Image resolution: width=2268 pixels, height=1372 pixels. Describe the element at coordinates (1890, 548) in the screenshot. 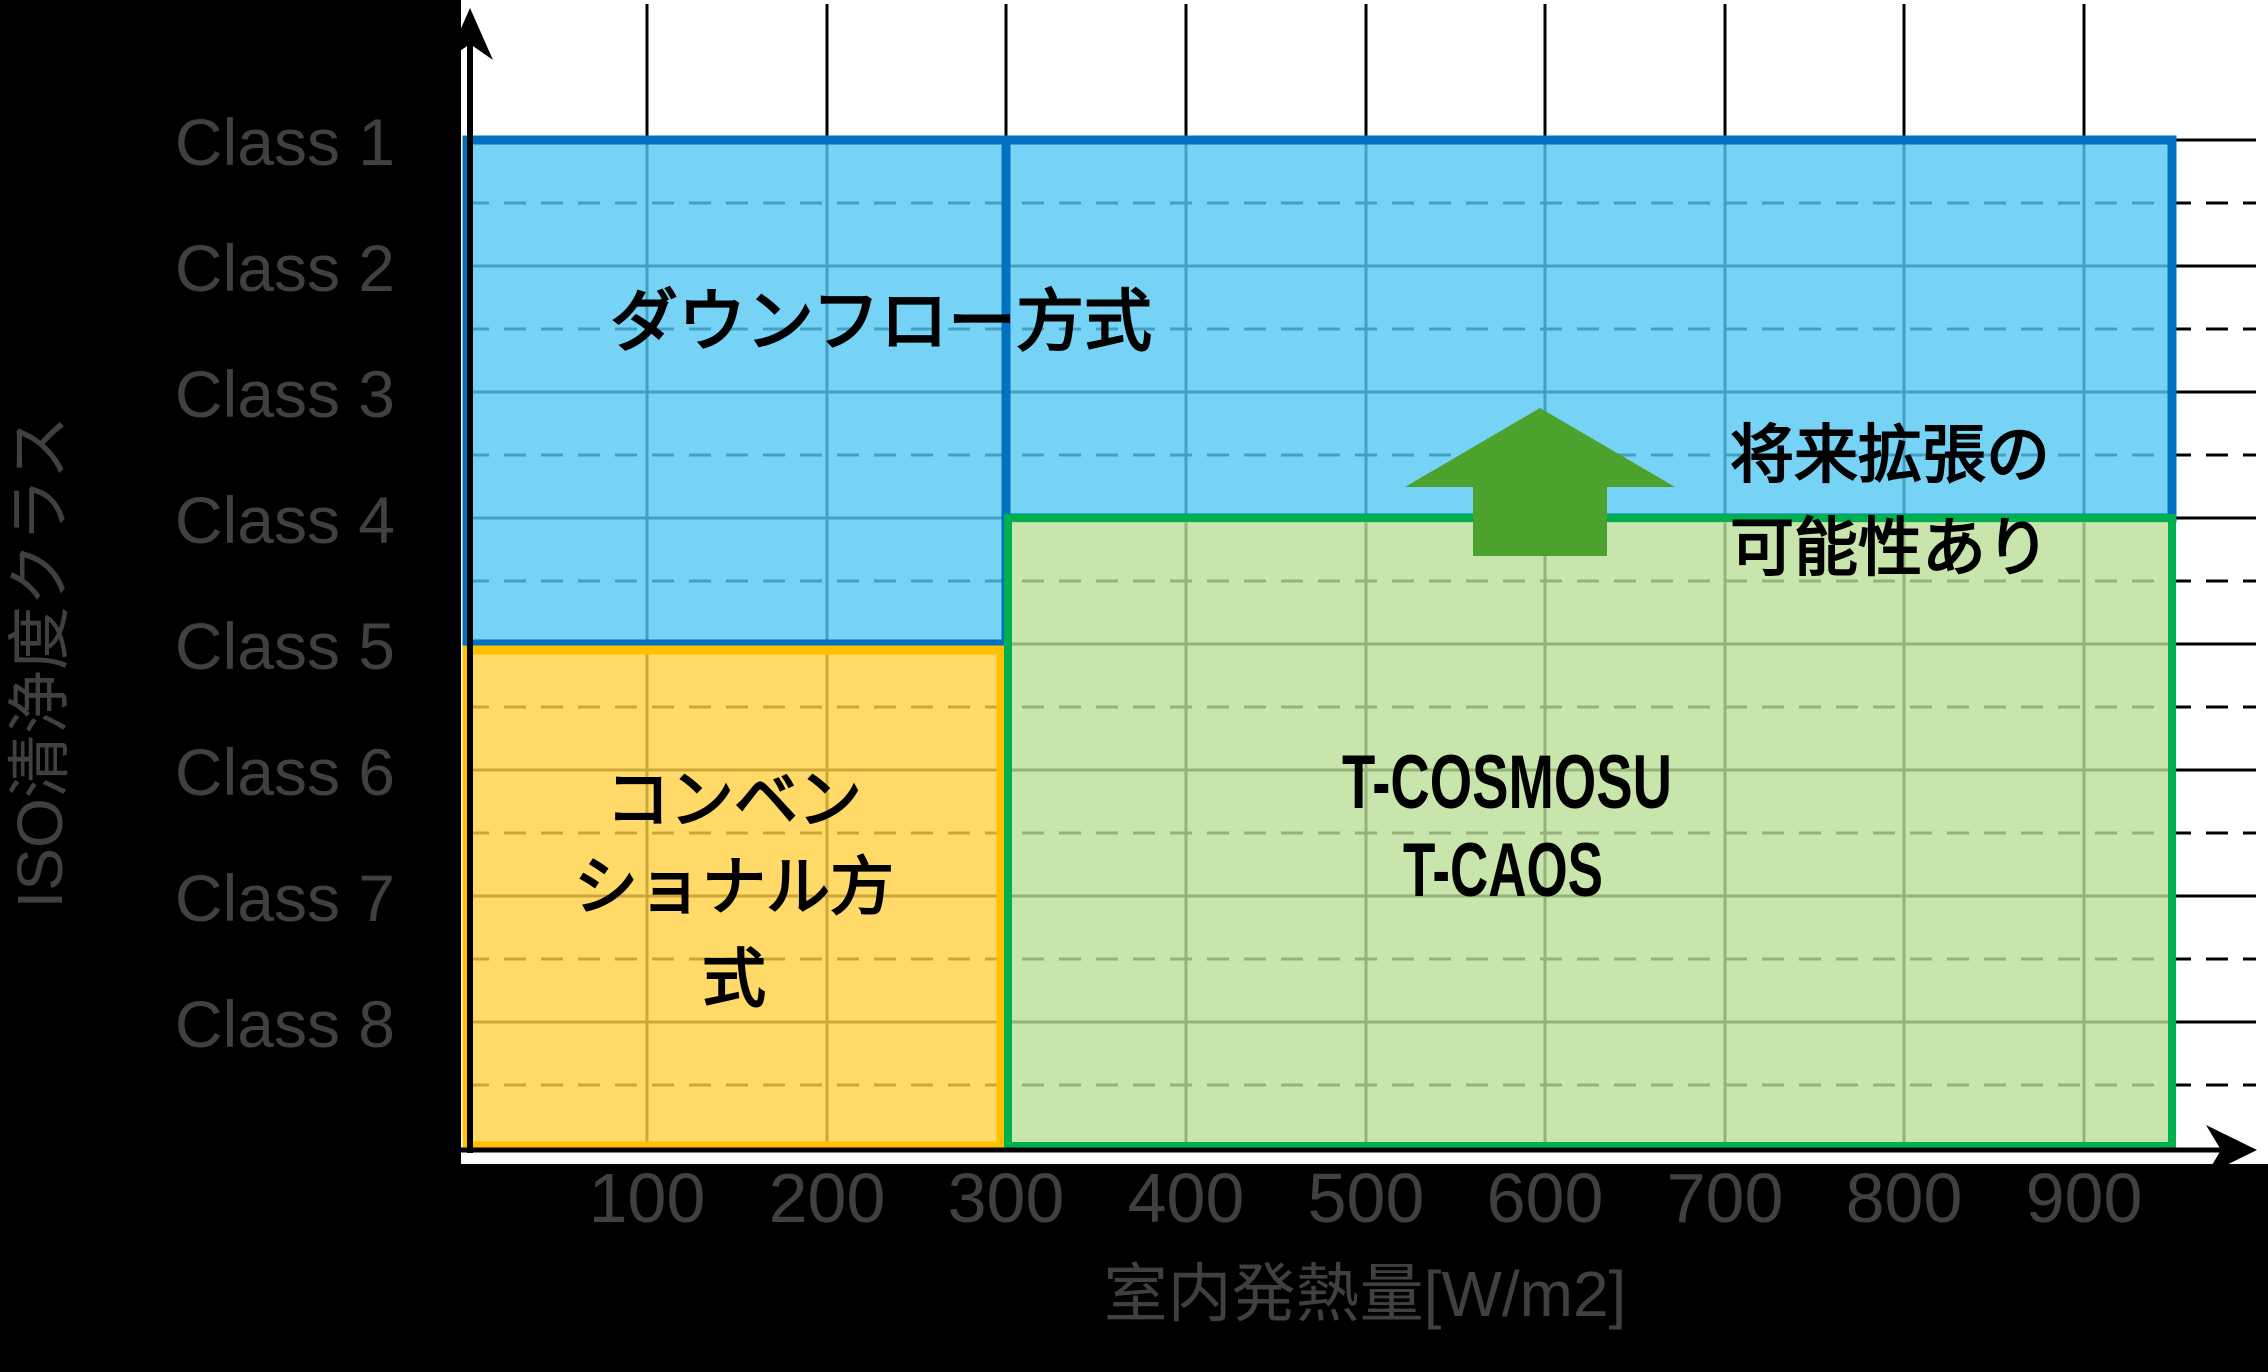

I see `expansion-note-line2: 可能性あり` at that location.